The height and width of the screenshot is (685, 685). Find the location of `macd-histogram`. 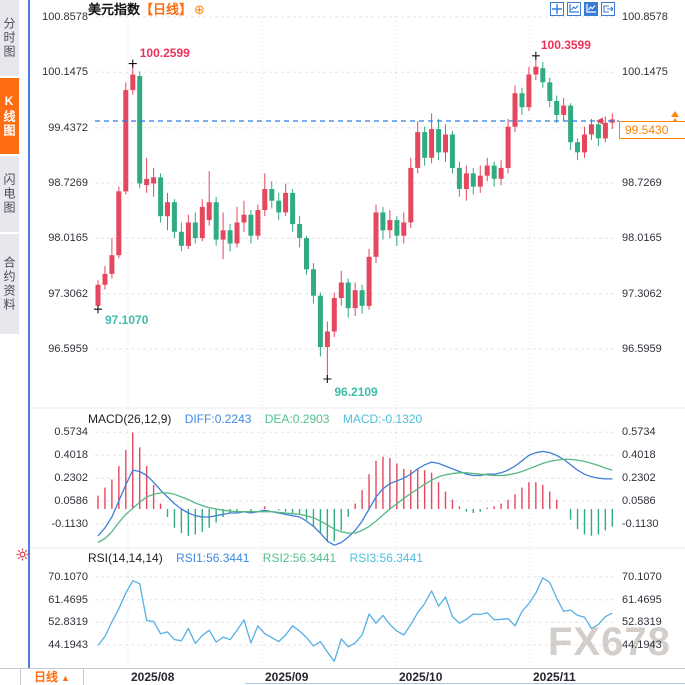

macd-histogram is located at coordinates (355, 487).